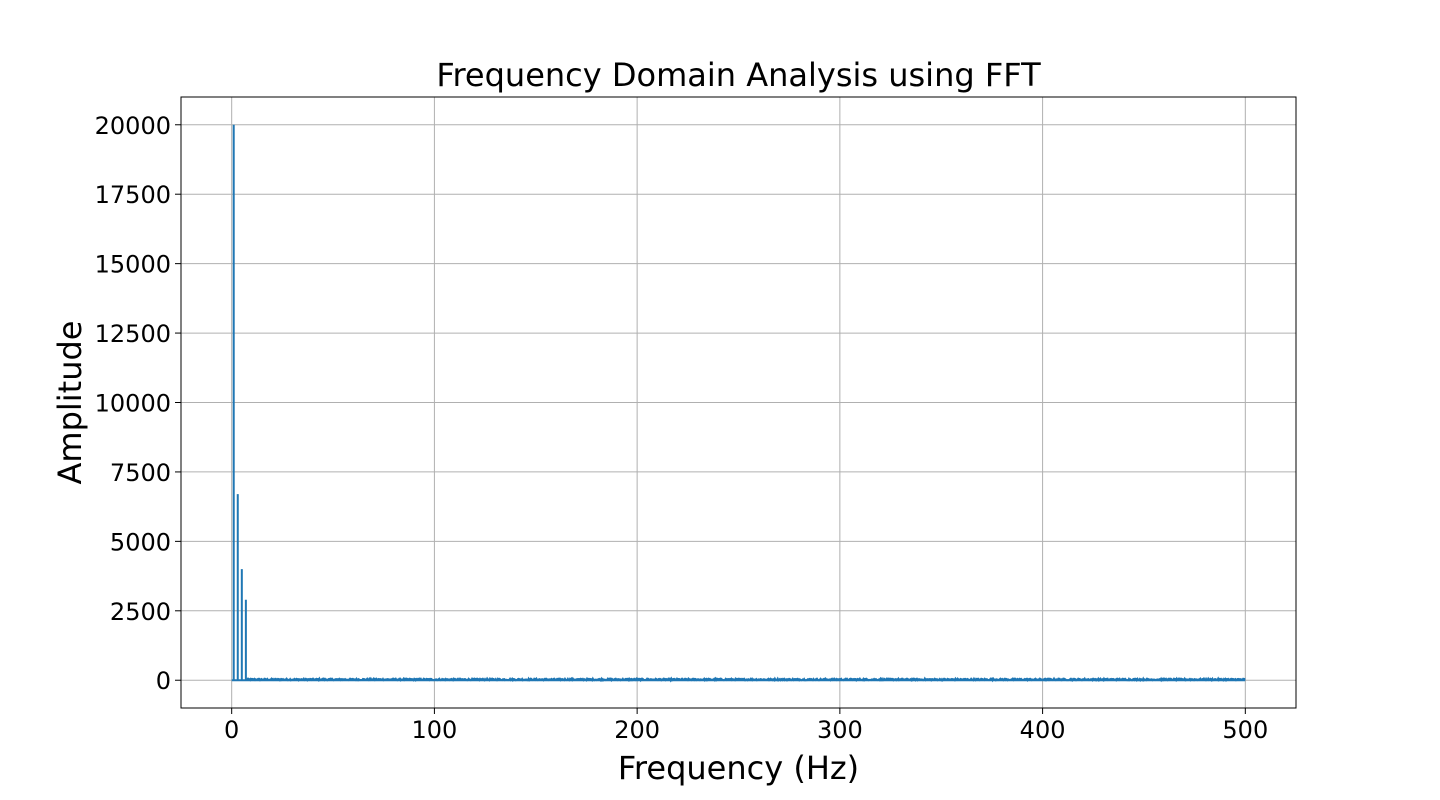 The image size is (1440, 800). What do you see at coordinates (133, 265) in the screenshot?
I see `y-tick-label: 15000` at bounding box center [133, 265].